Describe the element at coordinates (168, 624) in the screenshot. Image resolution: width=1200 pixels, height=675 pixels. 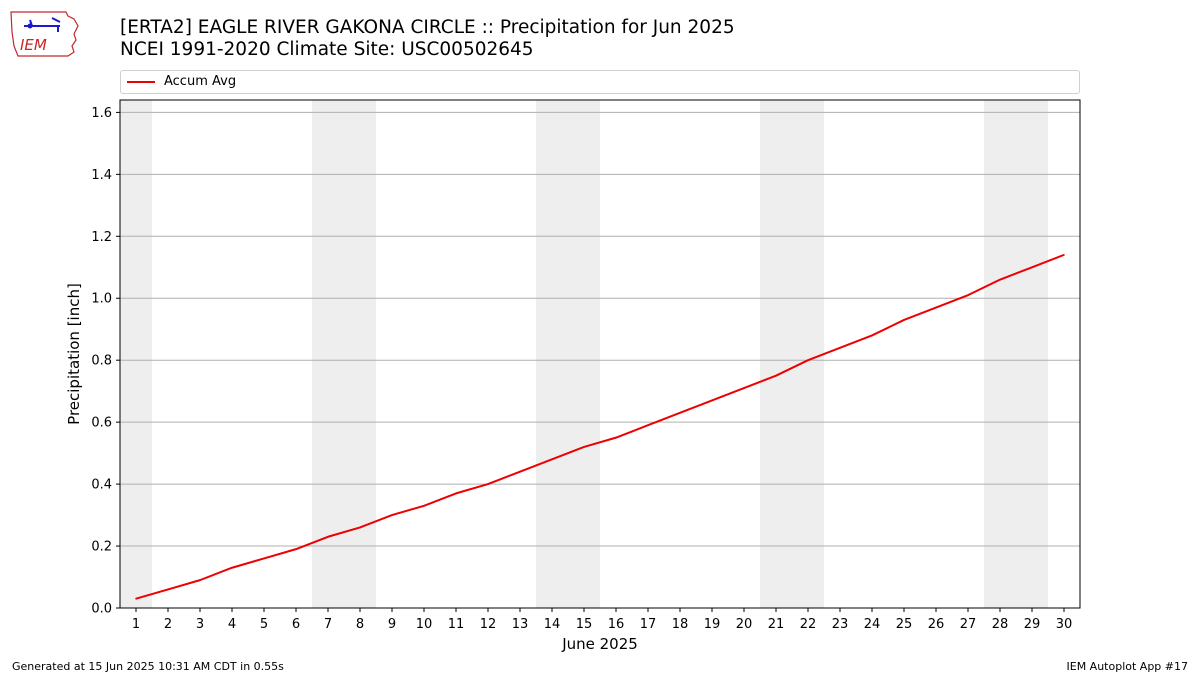
I see `x-tick-label: 2` at that location.